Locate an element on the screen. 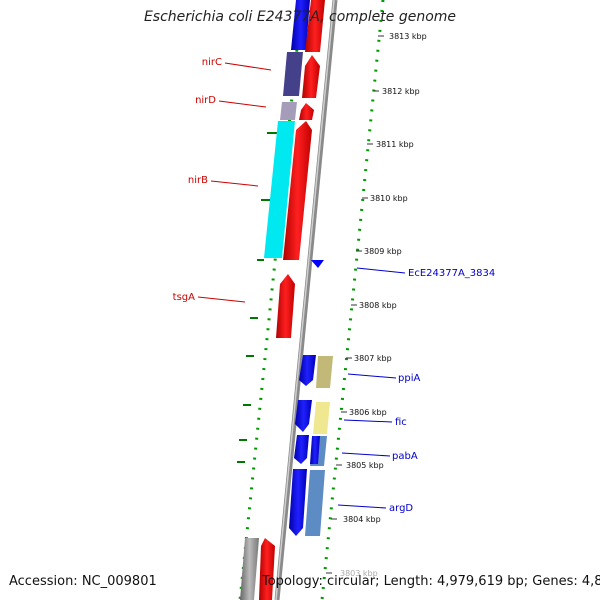  genome-backbone-highlight is located at coordinates (305, 300).